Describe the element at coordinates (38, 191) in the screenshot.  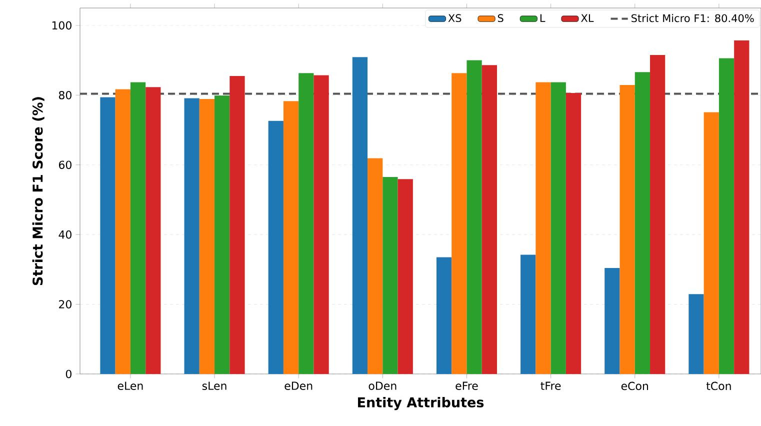
I see `y-axis-title: Strict Micro F1 Score (%)` at that location.